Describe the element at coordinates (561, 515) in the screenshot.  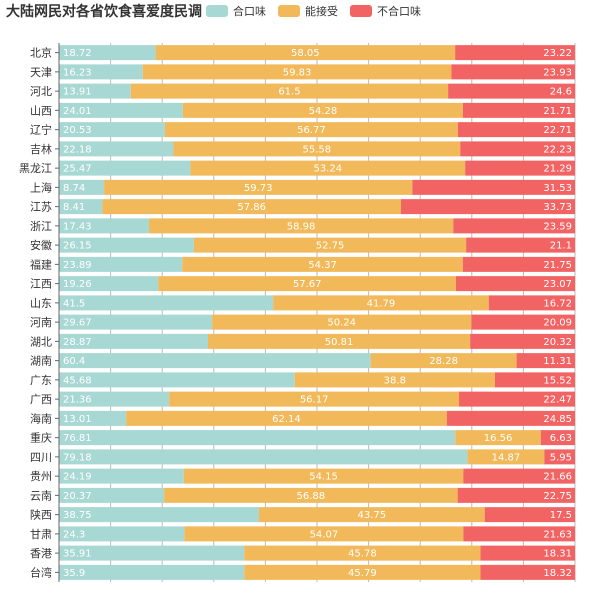
I see `data-label: 17.5` at that location.